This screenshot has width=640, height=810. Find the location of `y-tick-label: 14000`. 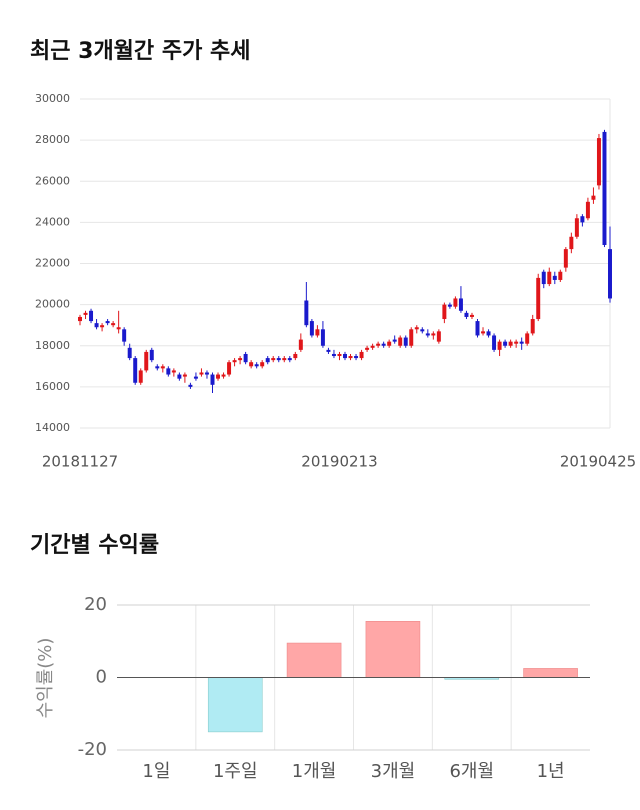

y-tick-label: 14000 is located at coordinates (52, 427).